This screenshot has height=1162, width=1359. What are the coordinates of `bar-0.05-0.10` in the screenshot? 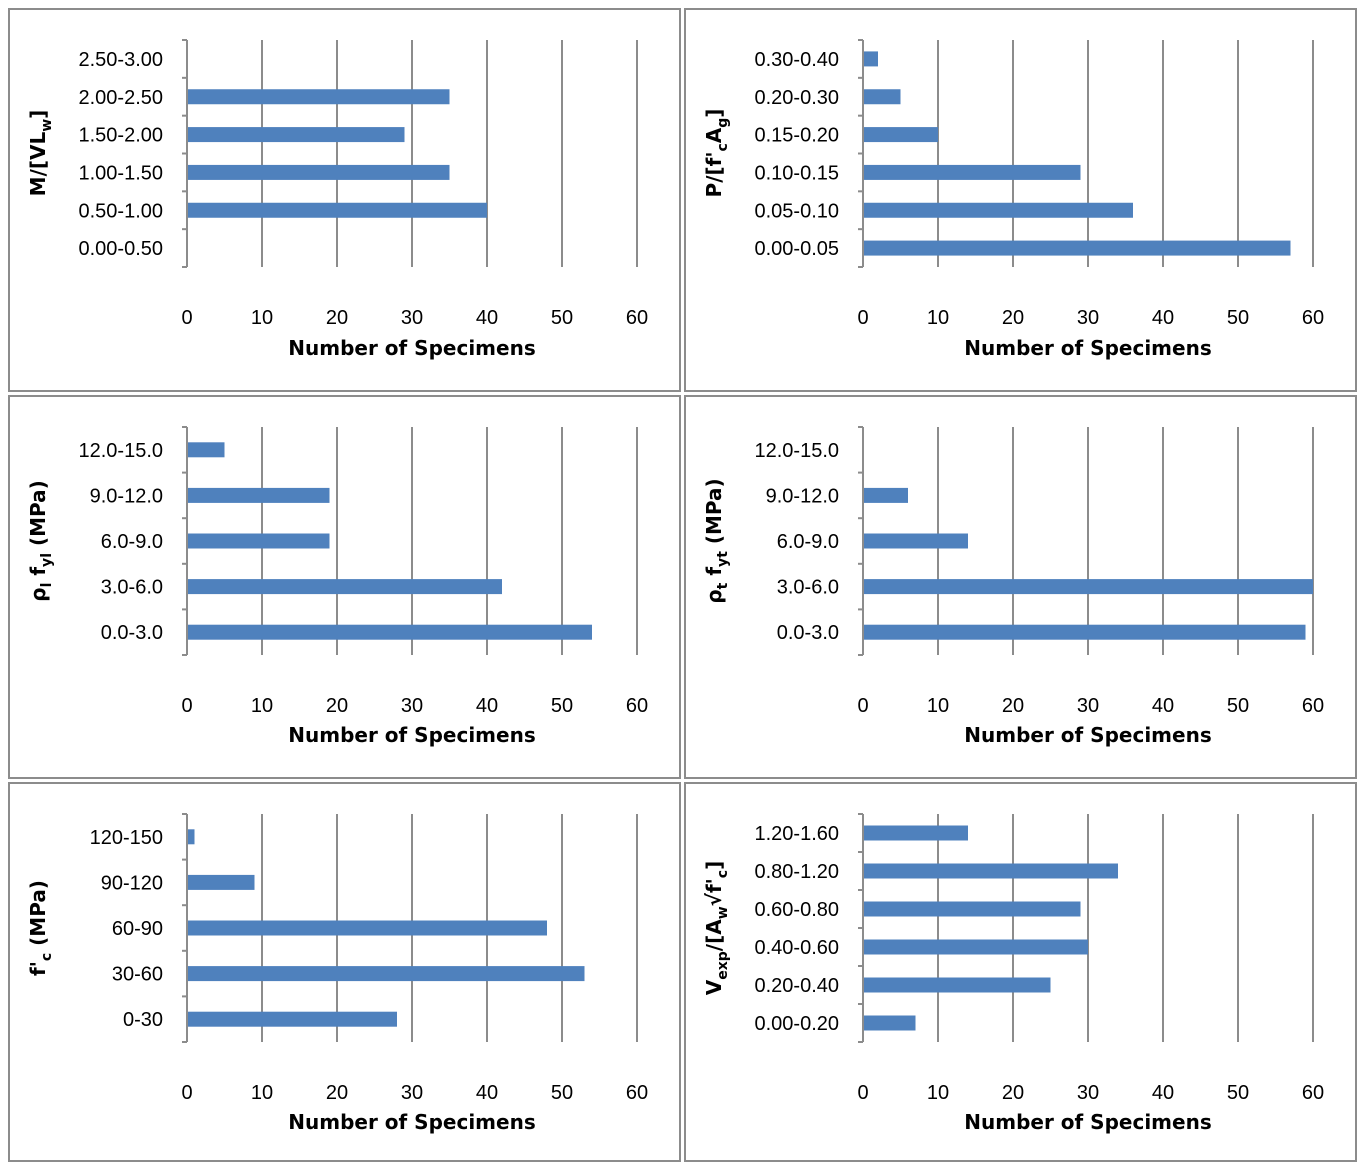 It's located at (998, 210).